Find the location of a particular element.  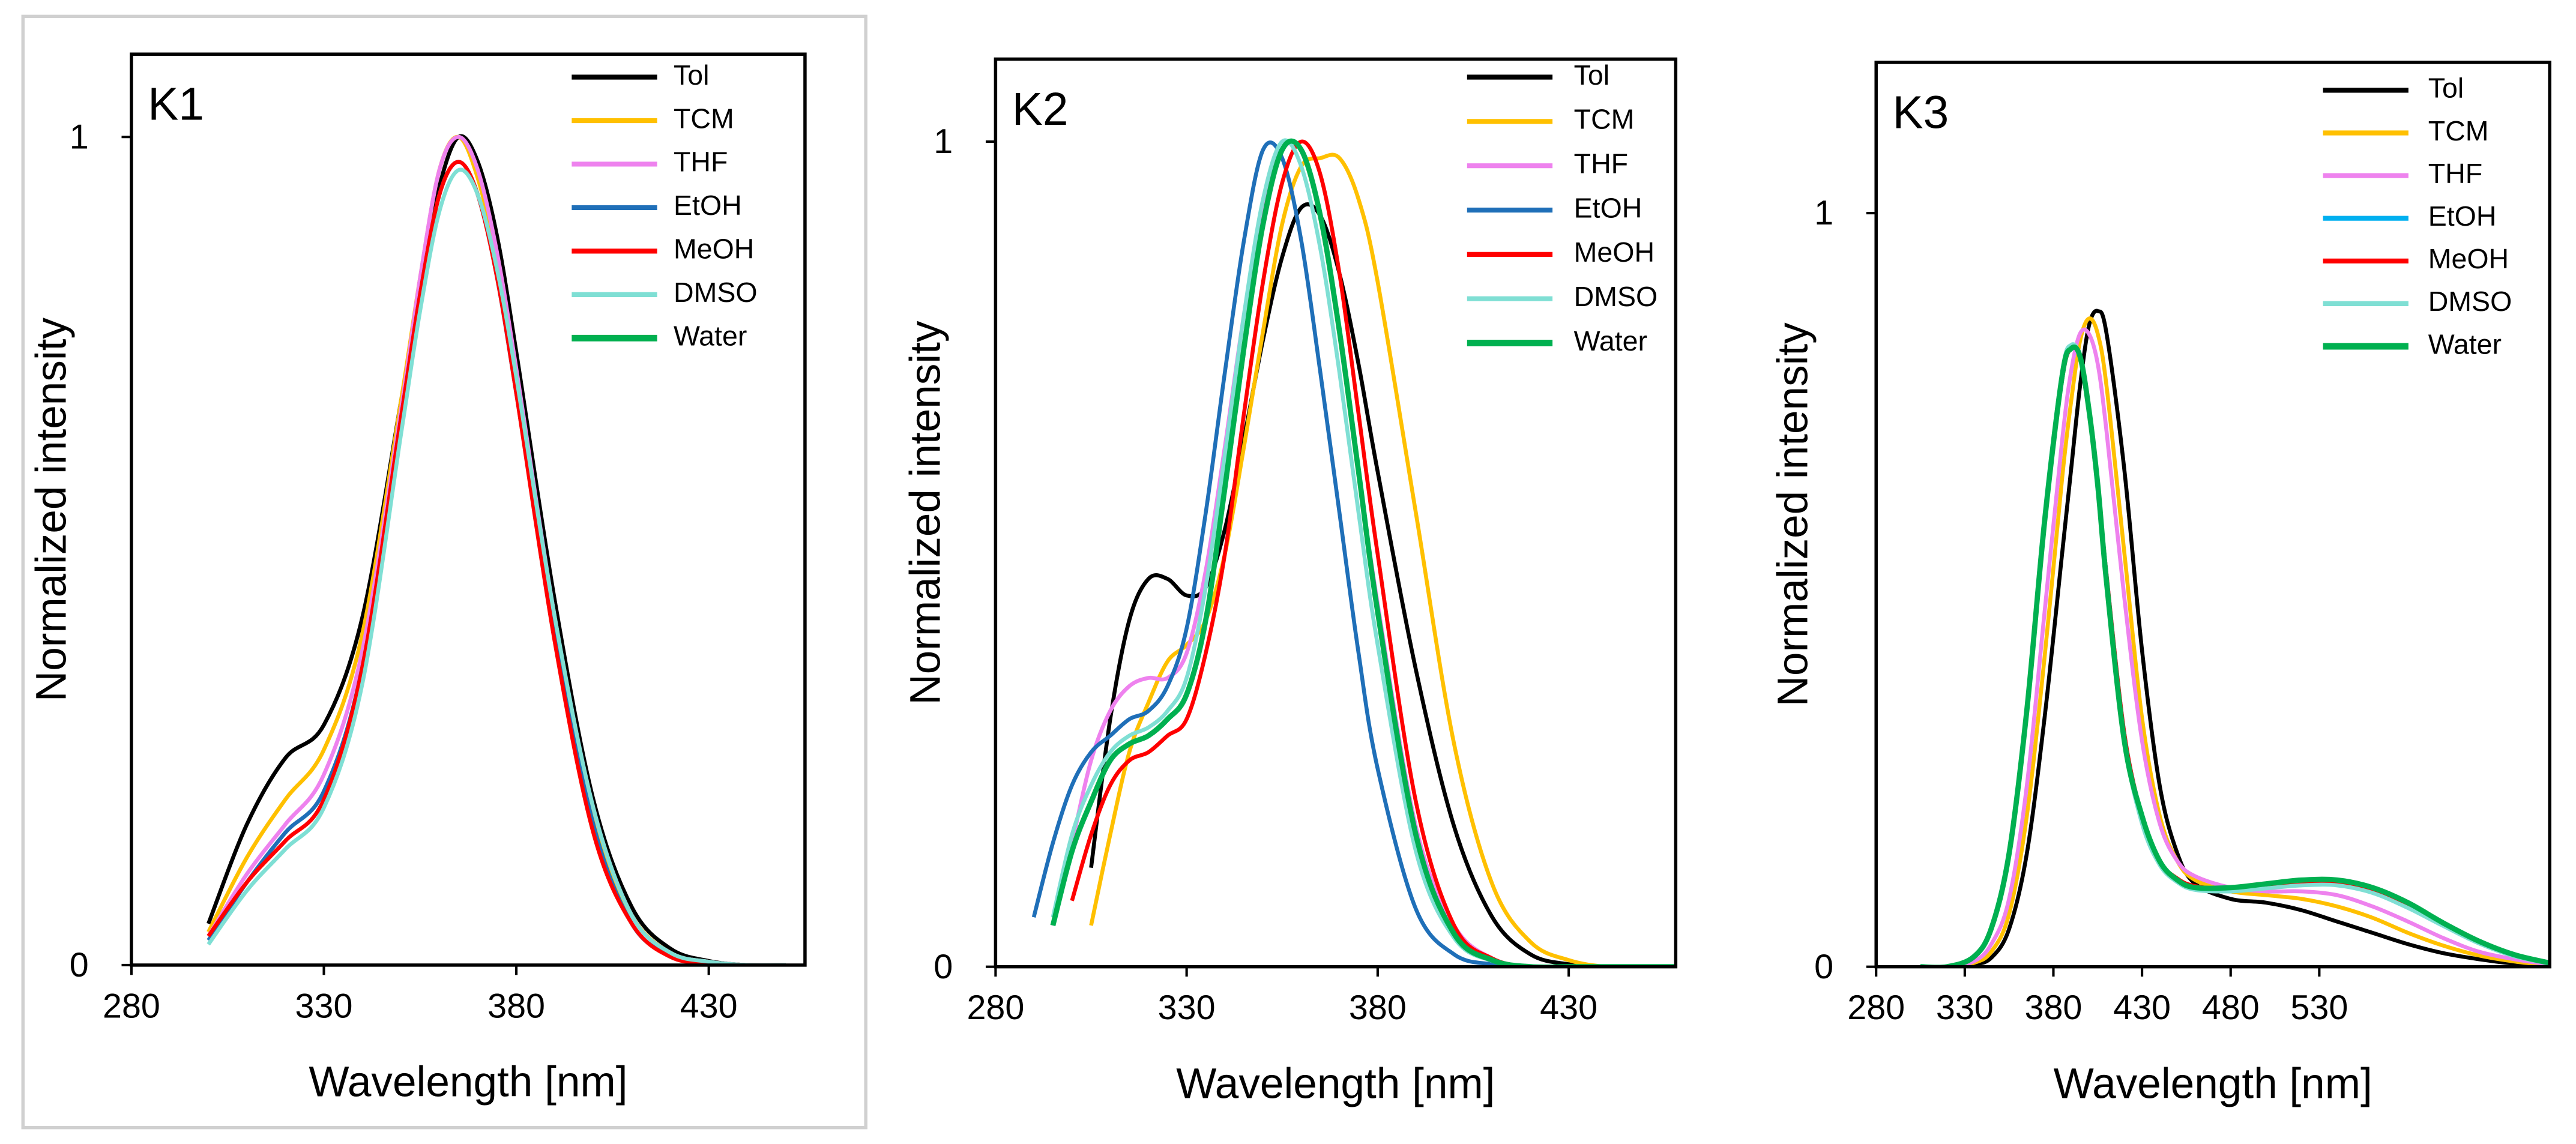

lines is located at coordinates (2235, 638).